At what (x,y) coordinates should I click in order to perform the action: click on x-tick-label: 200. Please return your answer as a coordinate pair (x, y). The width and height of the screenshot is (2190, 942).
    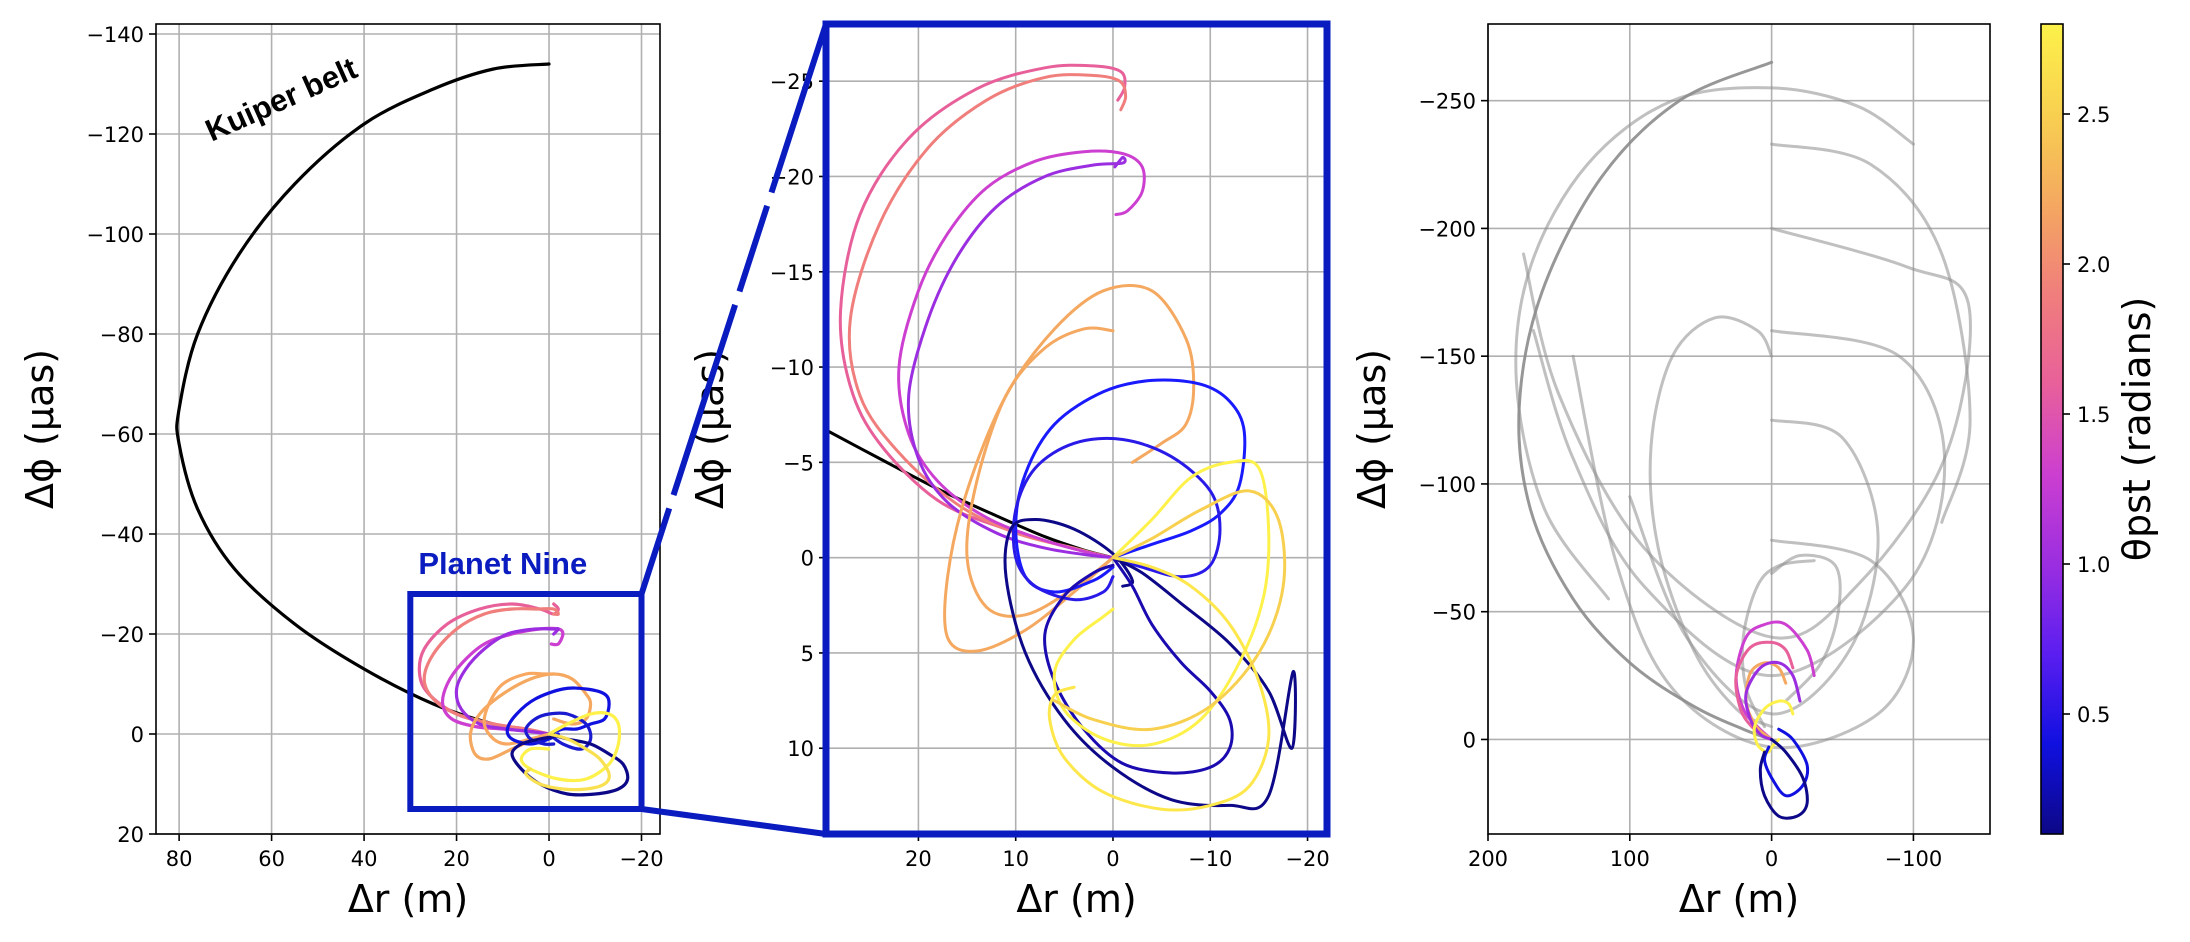
    Looking at the image, I should click on (1488, 859).